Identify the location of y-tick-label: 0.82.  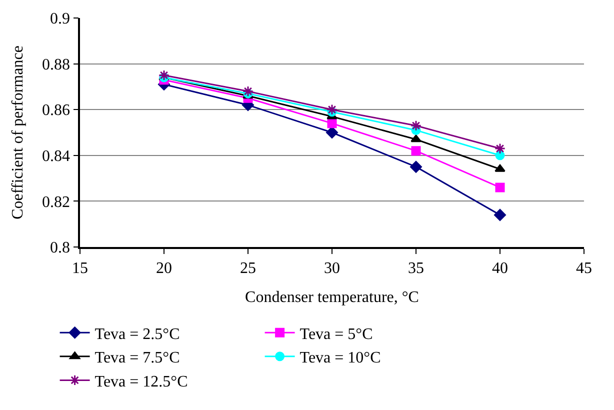
(56, 202).